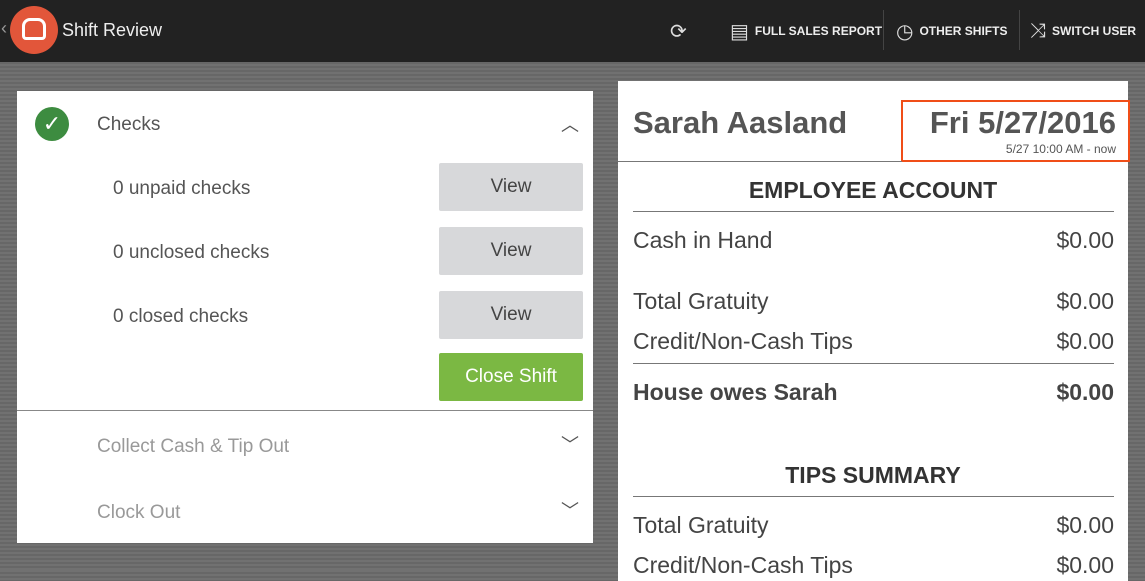 The height and width of the screenshot is (581, 1145). I want to click on report-icon: ▤, so click(739, 31).